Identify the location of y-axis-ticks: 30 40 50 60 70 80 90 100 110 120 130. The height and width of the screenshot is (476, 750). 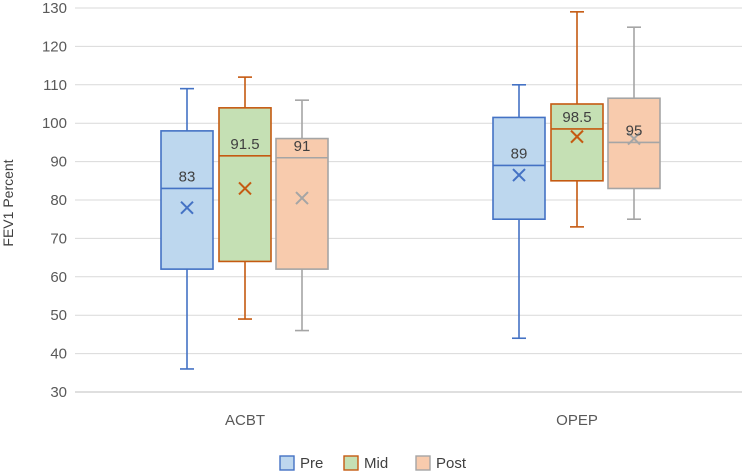
(54, 200).